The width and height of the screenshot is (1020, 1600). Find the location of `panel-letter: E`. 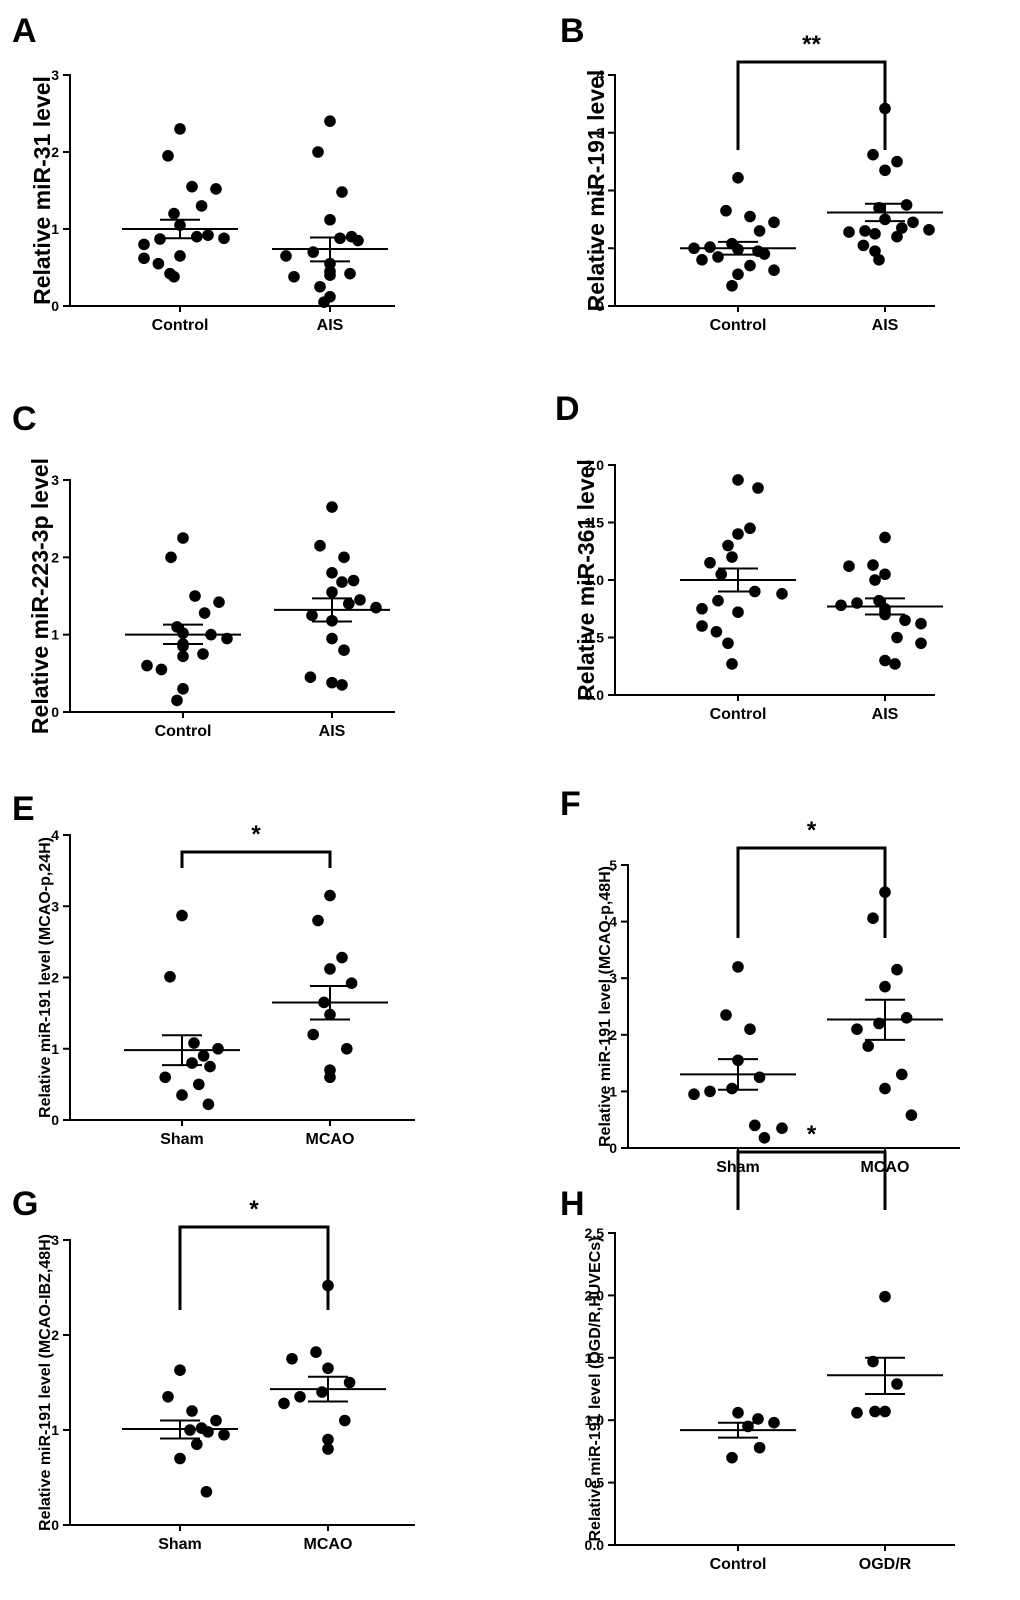

panel-letter: E is located at coordinates (23, 809).